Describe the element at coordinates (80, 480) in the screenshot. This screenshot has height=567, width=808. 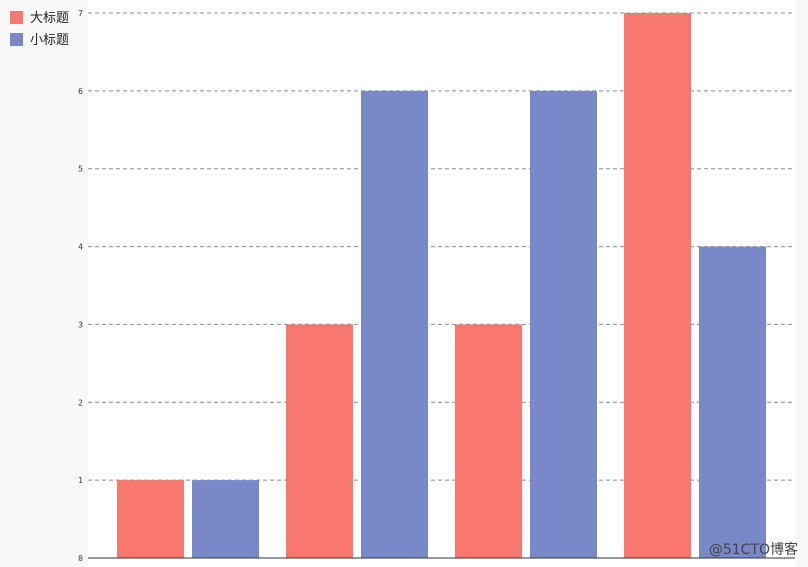
I see `y-tick-label-1: 1` at that location.